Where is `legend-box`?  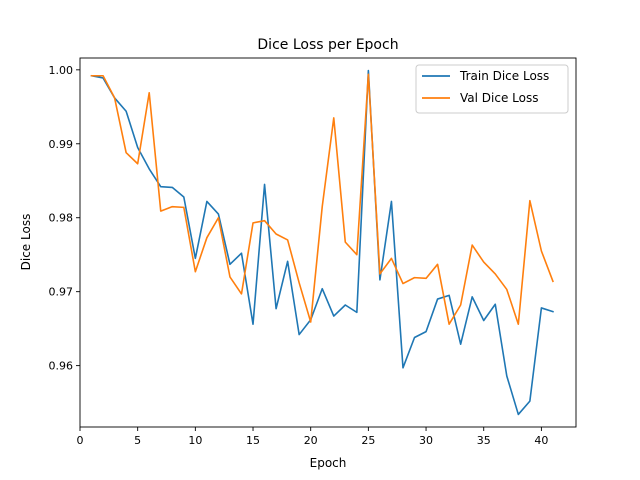
legend-box is located at coordinates (492, 89).